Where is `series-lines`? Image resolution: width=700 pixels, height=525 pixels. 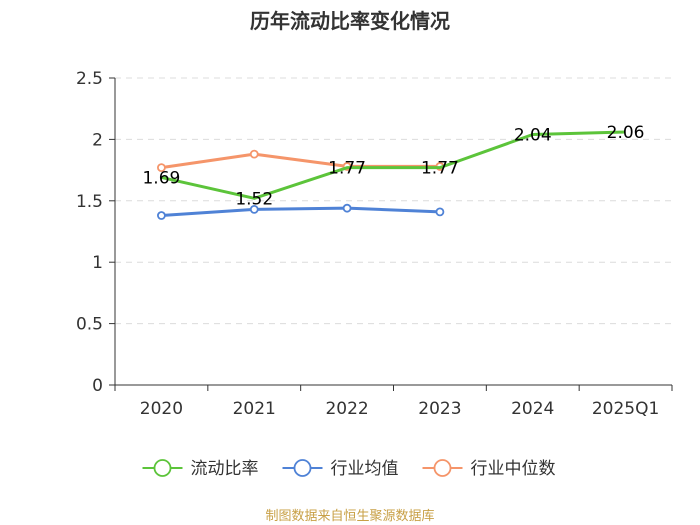
series-lines is located at coordinates (391, 175).